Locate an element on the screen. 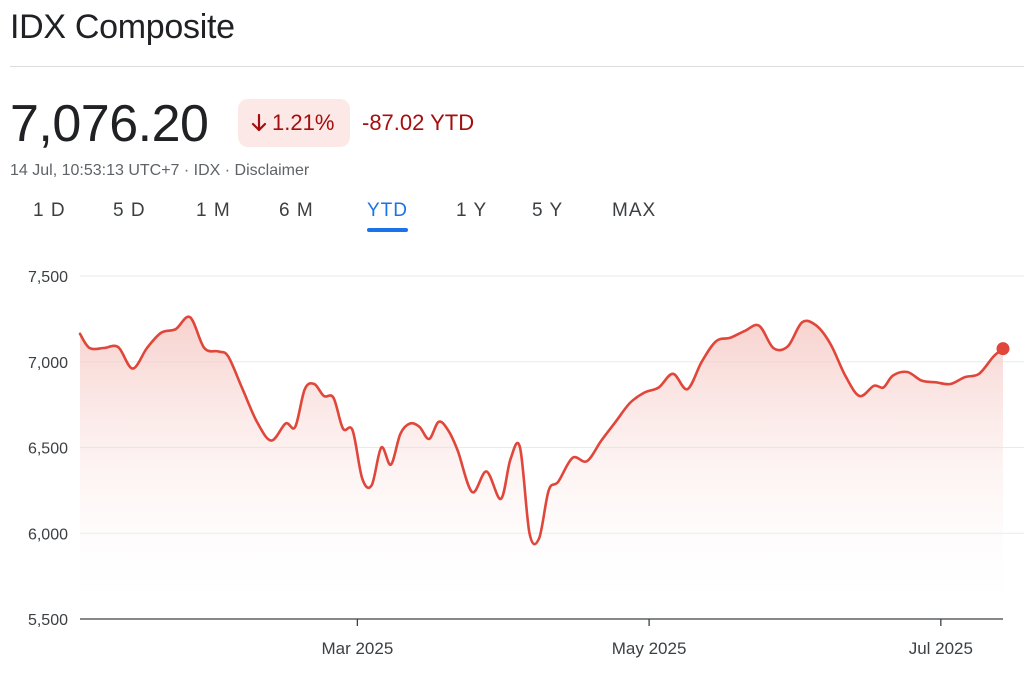 This screenshot has height=673, width=1024. range-tabs: 1 D 5 D 1 M 6 M YTD 1 Y 5 Y MAX is located at coordinates (512, 218).